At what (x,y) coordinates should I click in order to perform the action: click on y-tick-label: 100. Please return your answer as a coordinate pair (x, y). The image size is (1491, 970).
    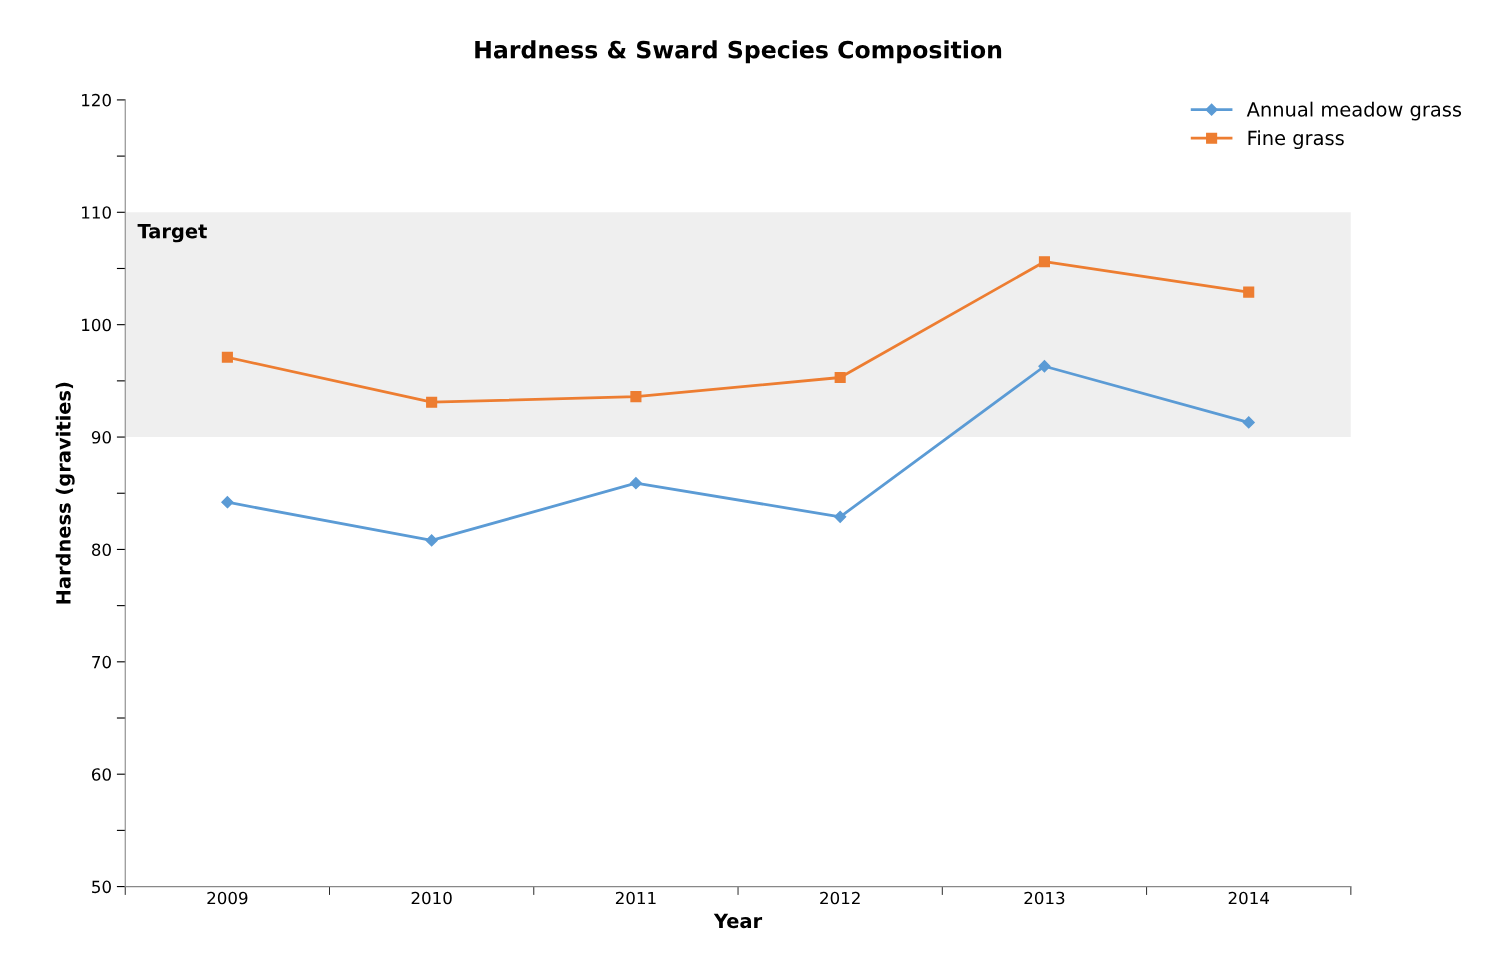
    Looking at the image, I should click on (96, 325).